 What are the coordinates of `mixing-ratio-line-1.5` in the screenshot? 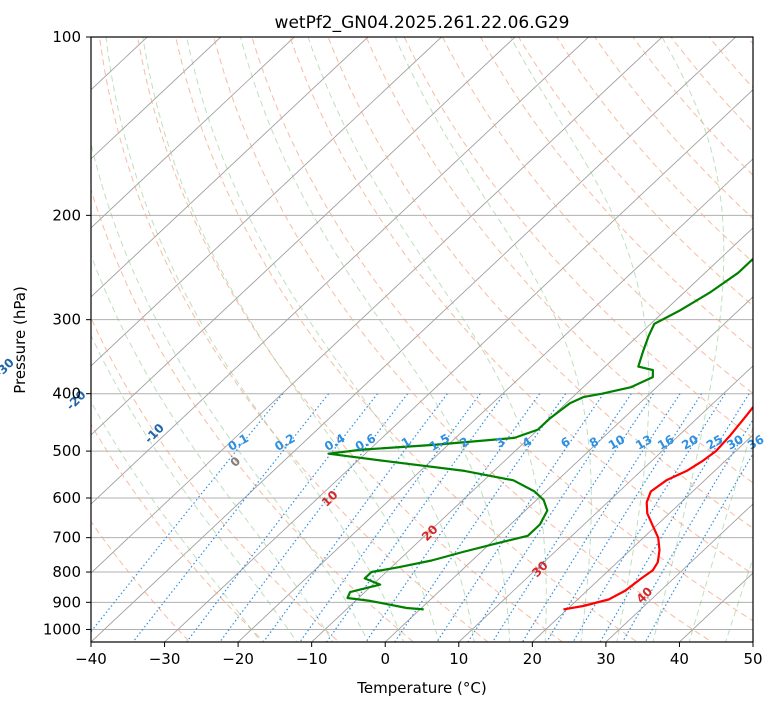 It's located at (390, 517).